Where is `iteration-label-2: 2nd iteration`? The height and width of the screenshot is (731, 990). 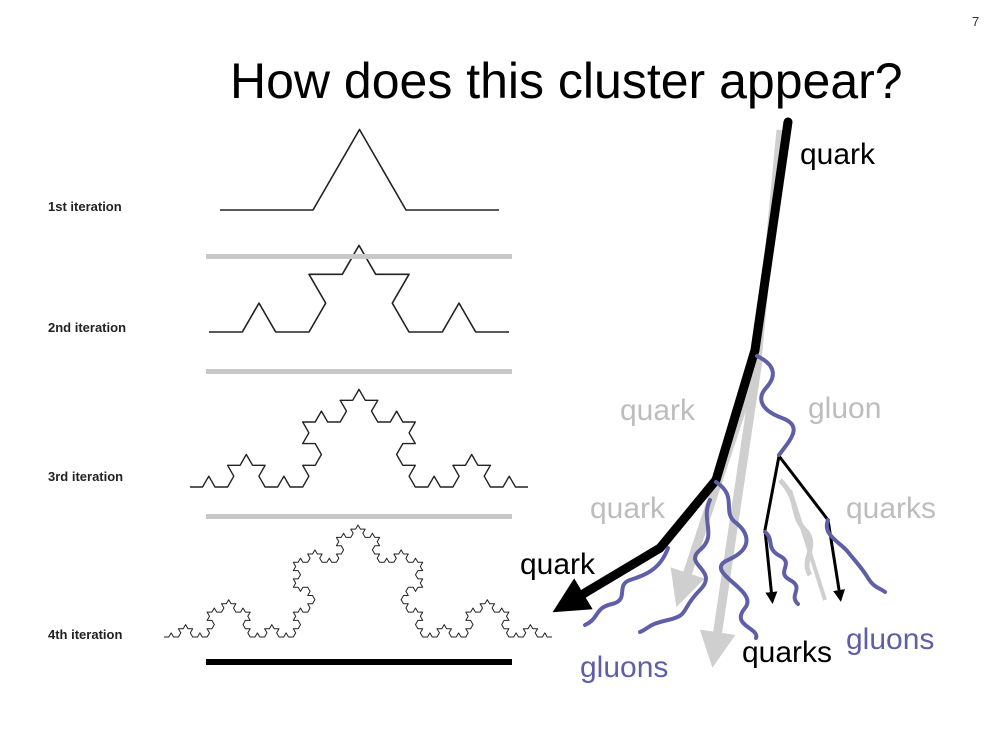
iteration-label-2: 2nd iteration is located at coordinates (87, 327).